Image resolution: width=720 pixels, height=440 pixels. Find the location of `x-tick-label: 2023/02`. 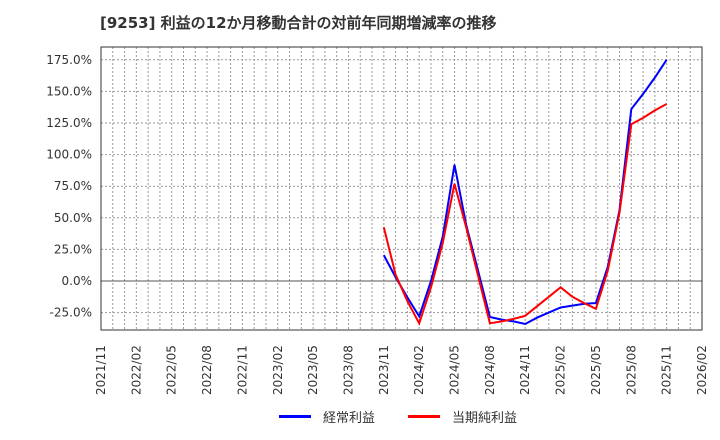

x-tick-label: 2023/02 is located at coordinates (278, 370).